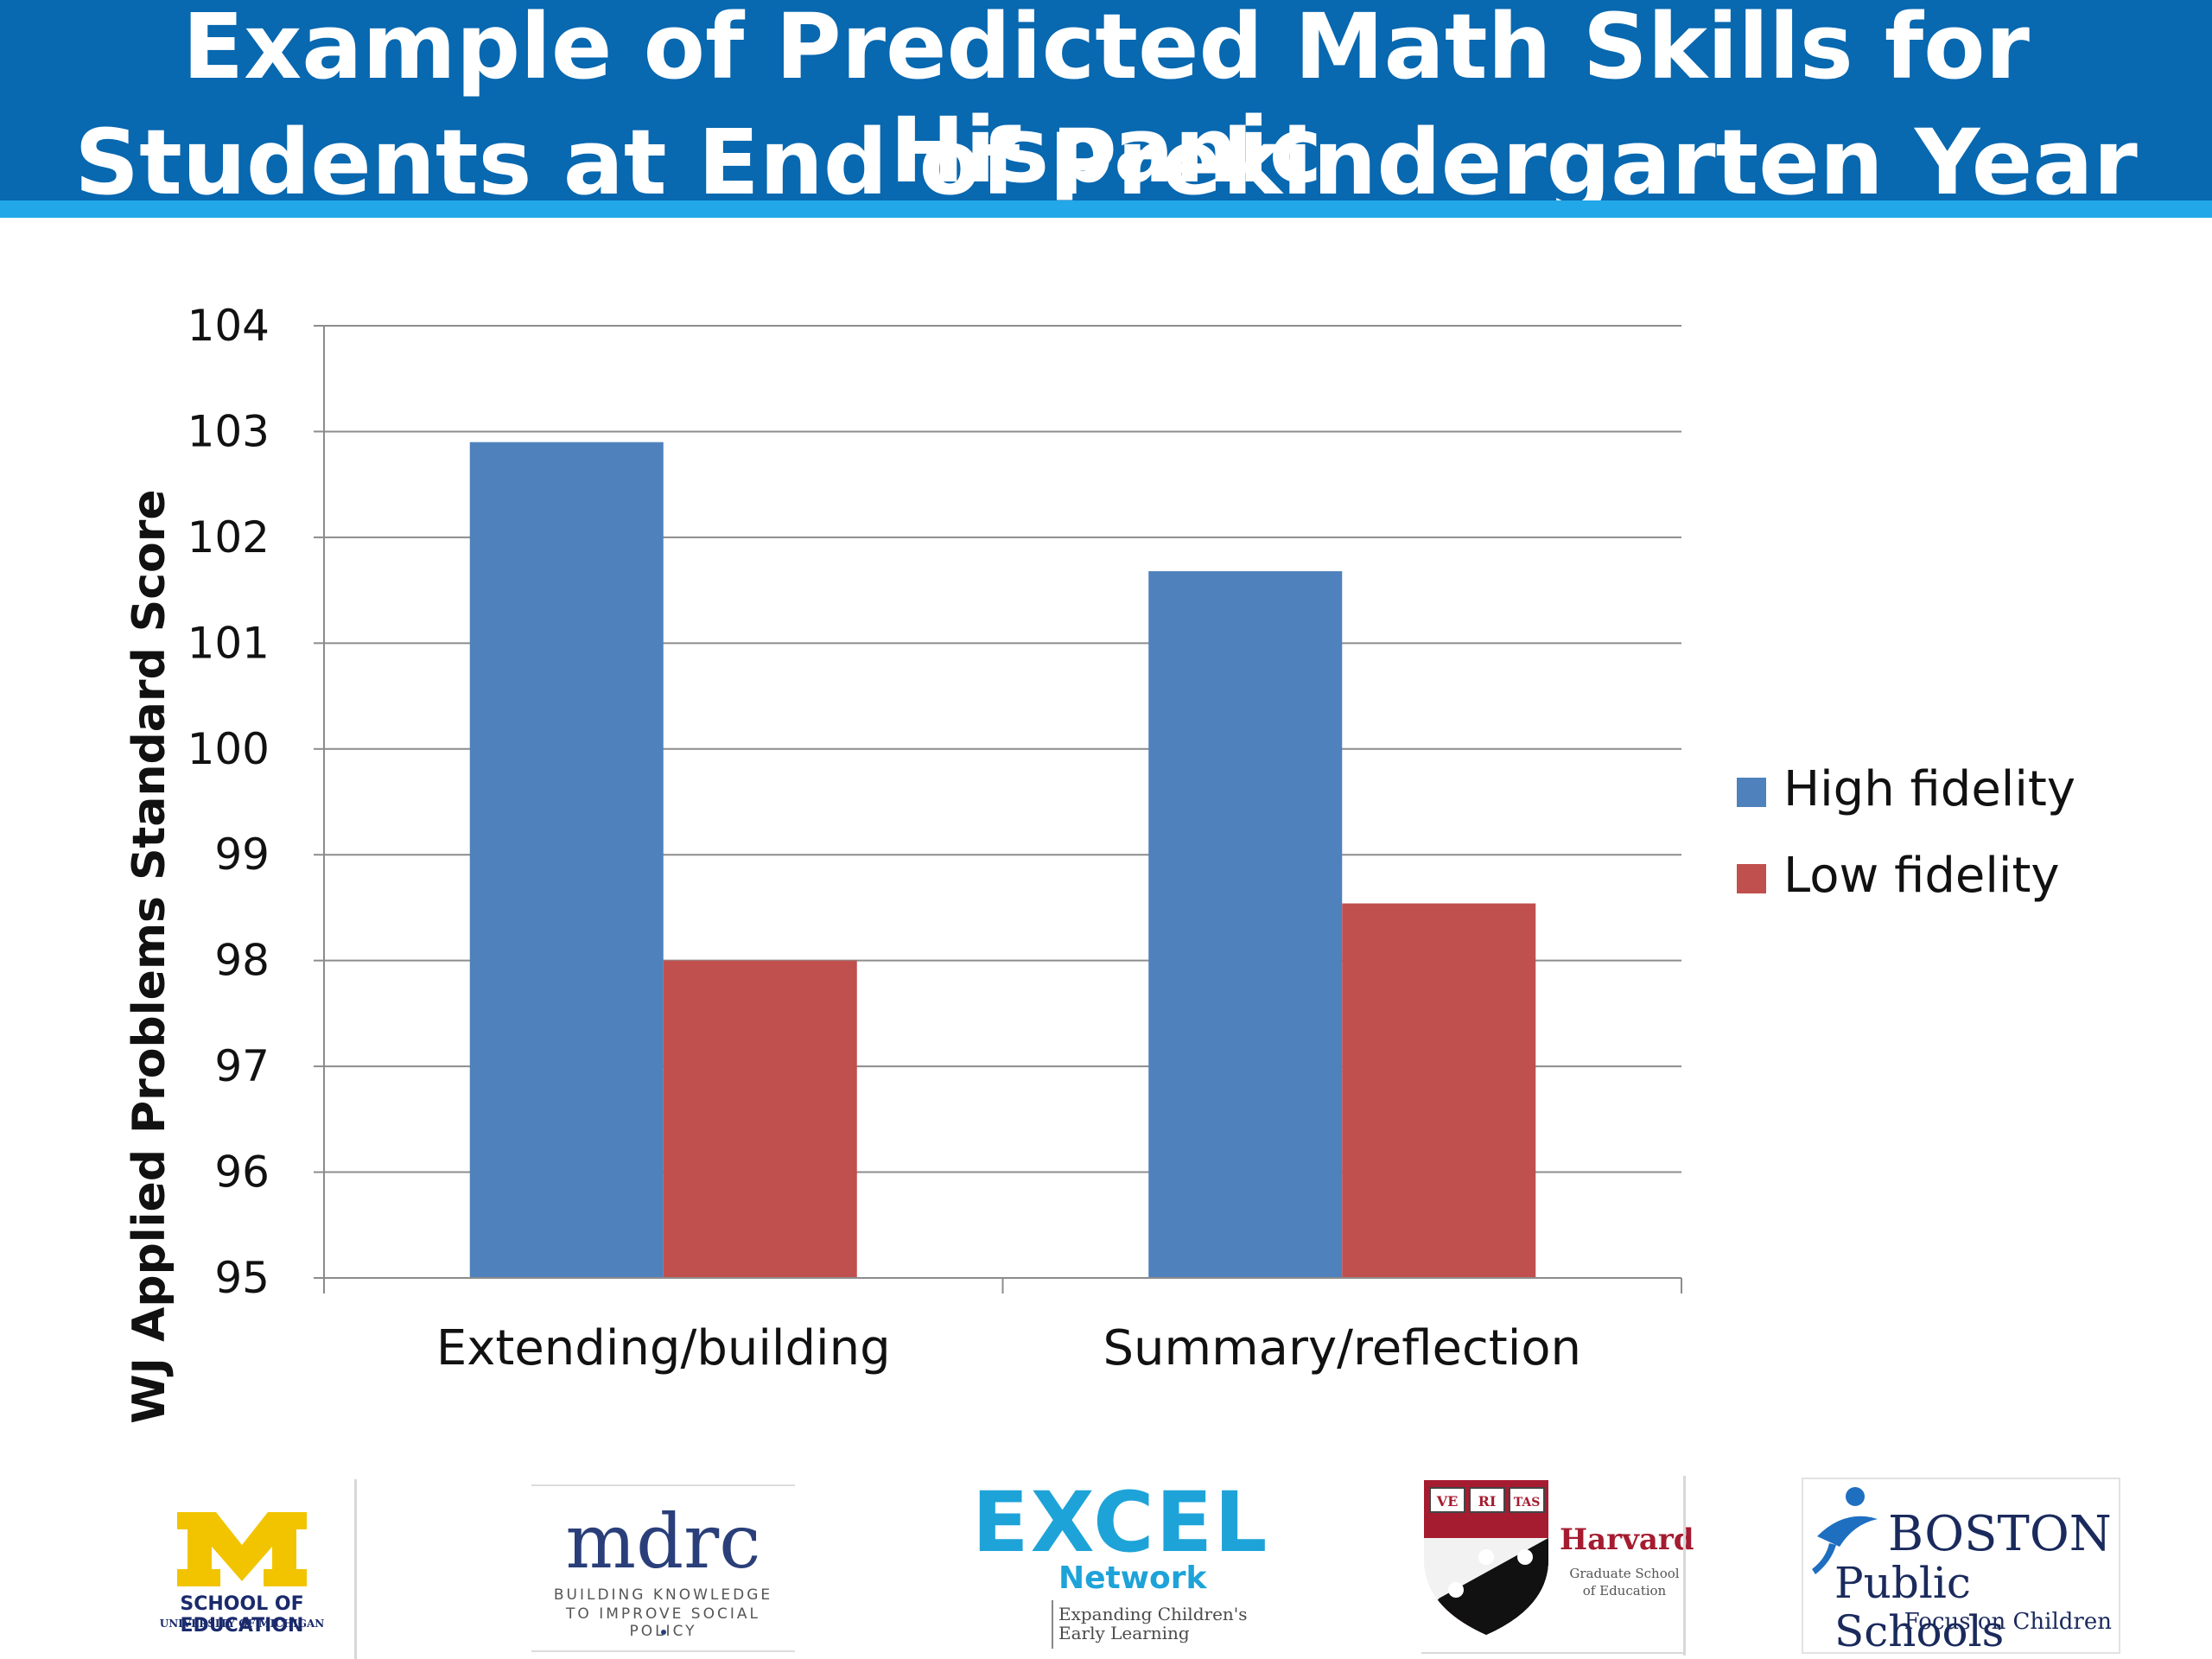 The height and width of the screenshot is (1659, 2212). I want to click on bps-focus-on-children: Focus on Children, so click(2008, 1622).